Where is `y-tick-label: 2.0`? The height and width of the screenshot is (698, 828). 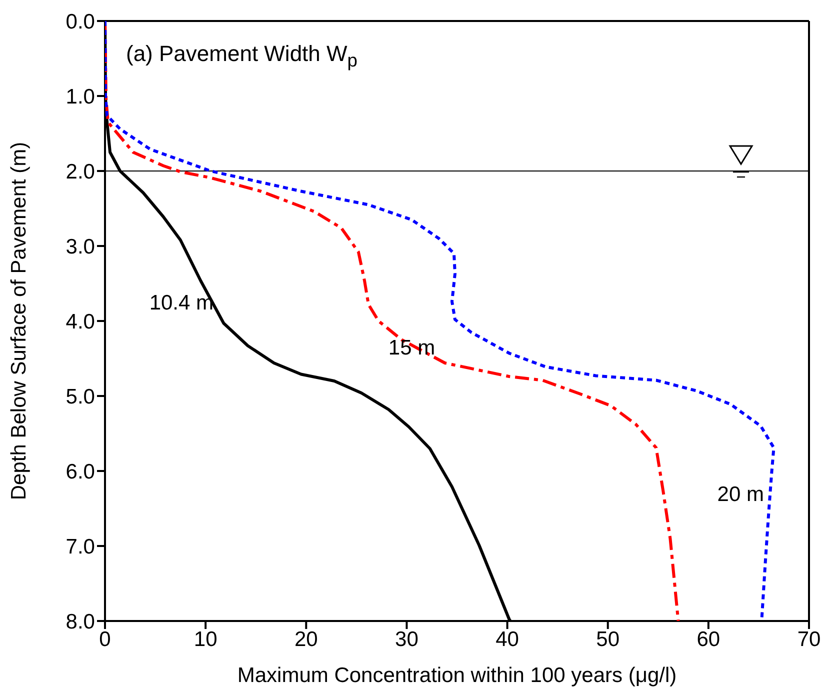
y-tick-label: 2.0 is located at coordinates (80, 172).